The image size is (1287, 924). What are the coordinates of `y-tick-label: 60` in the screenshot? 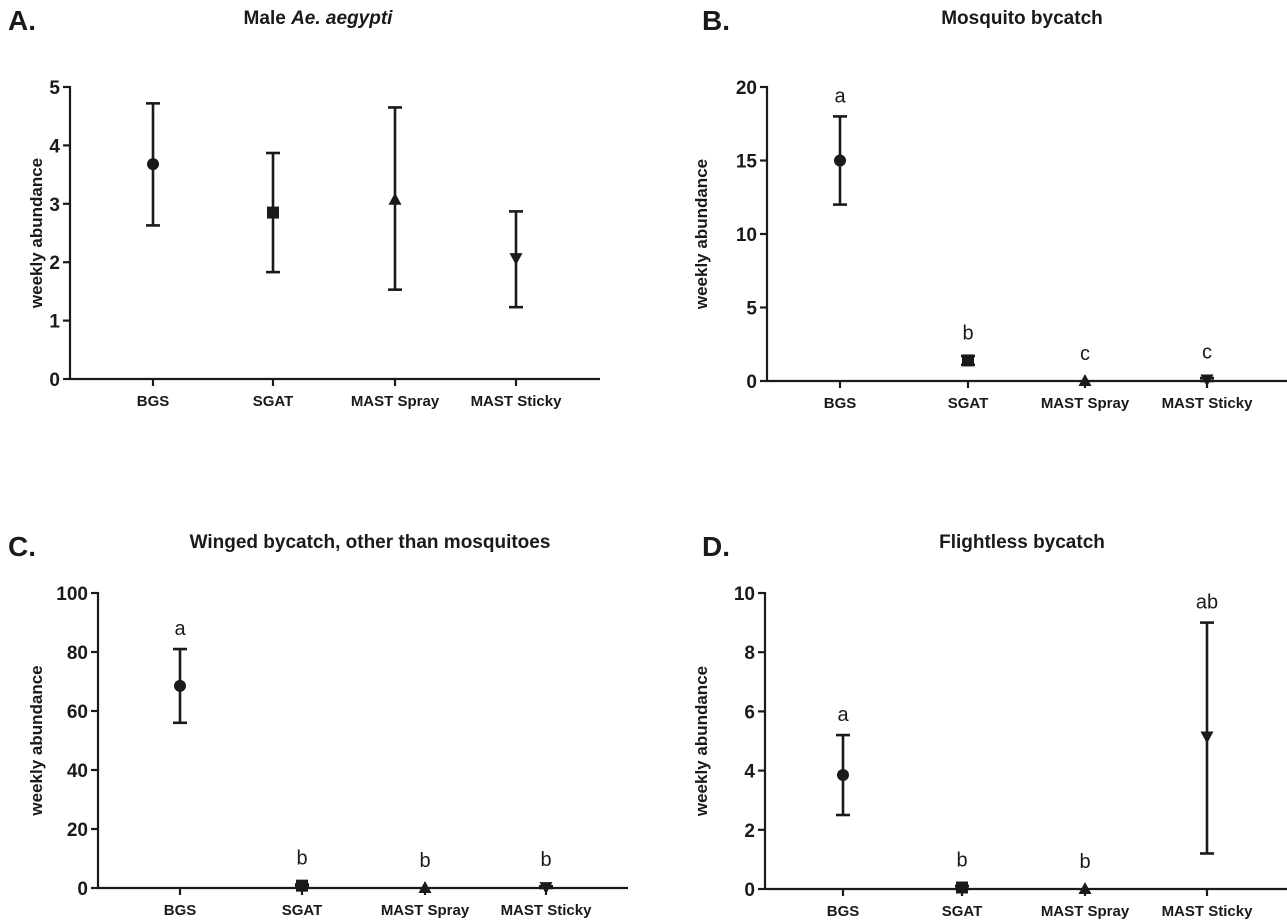 It's located at (77, 712).